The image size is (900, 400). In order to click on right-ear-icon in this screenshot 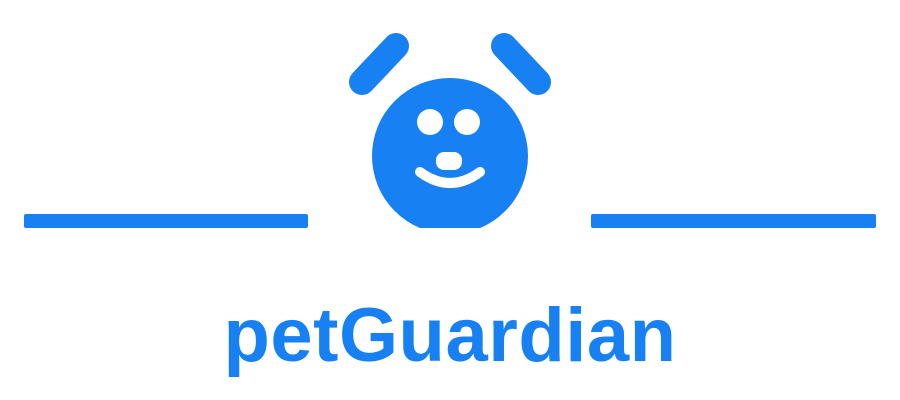, I will do `click(521, 64)`.